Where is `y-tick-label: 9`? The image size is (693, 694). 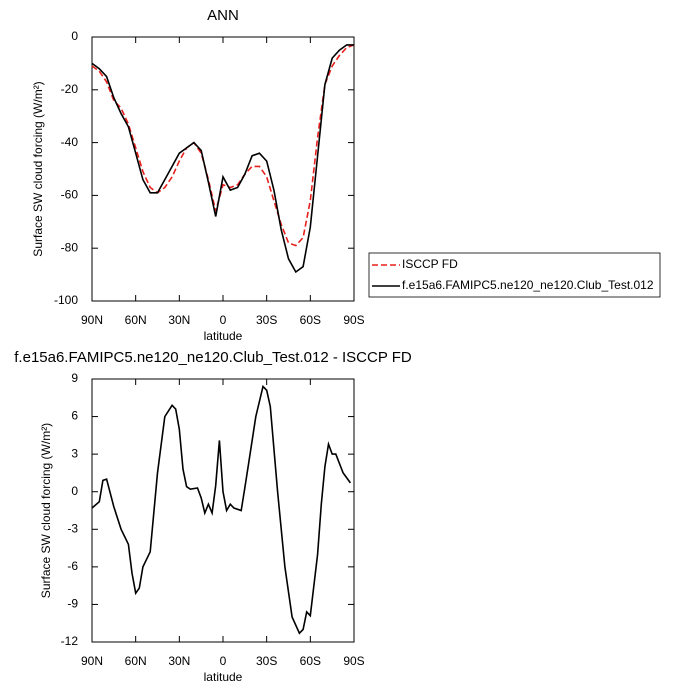
y-tick-label: 9 is located at coordinates (74, 378).